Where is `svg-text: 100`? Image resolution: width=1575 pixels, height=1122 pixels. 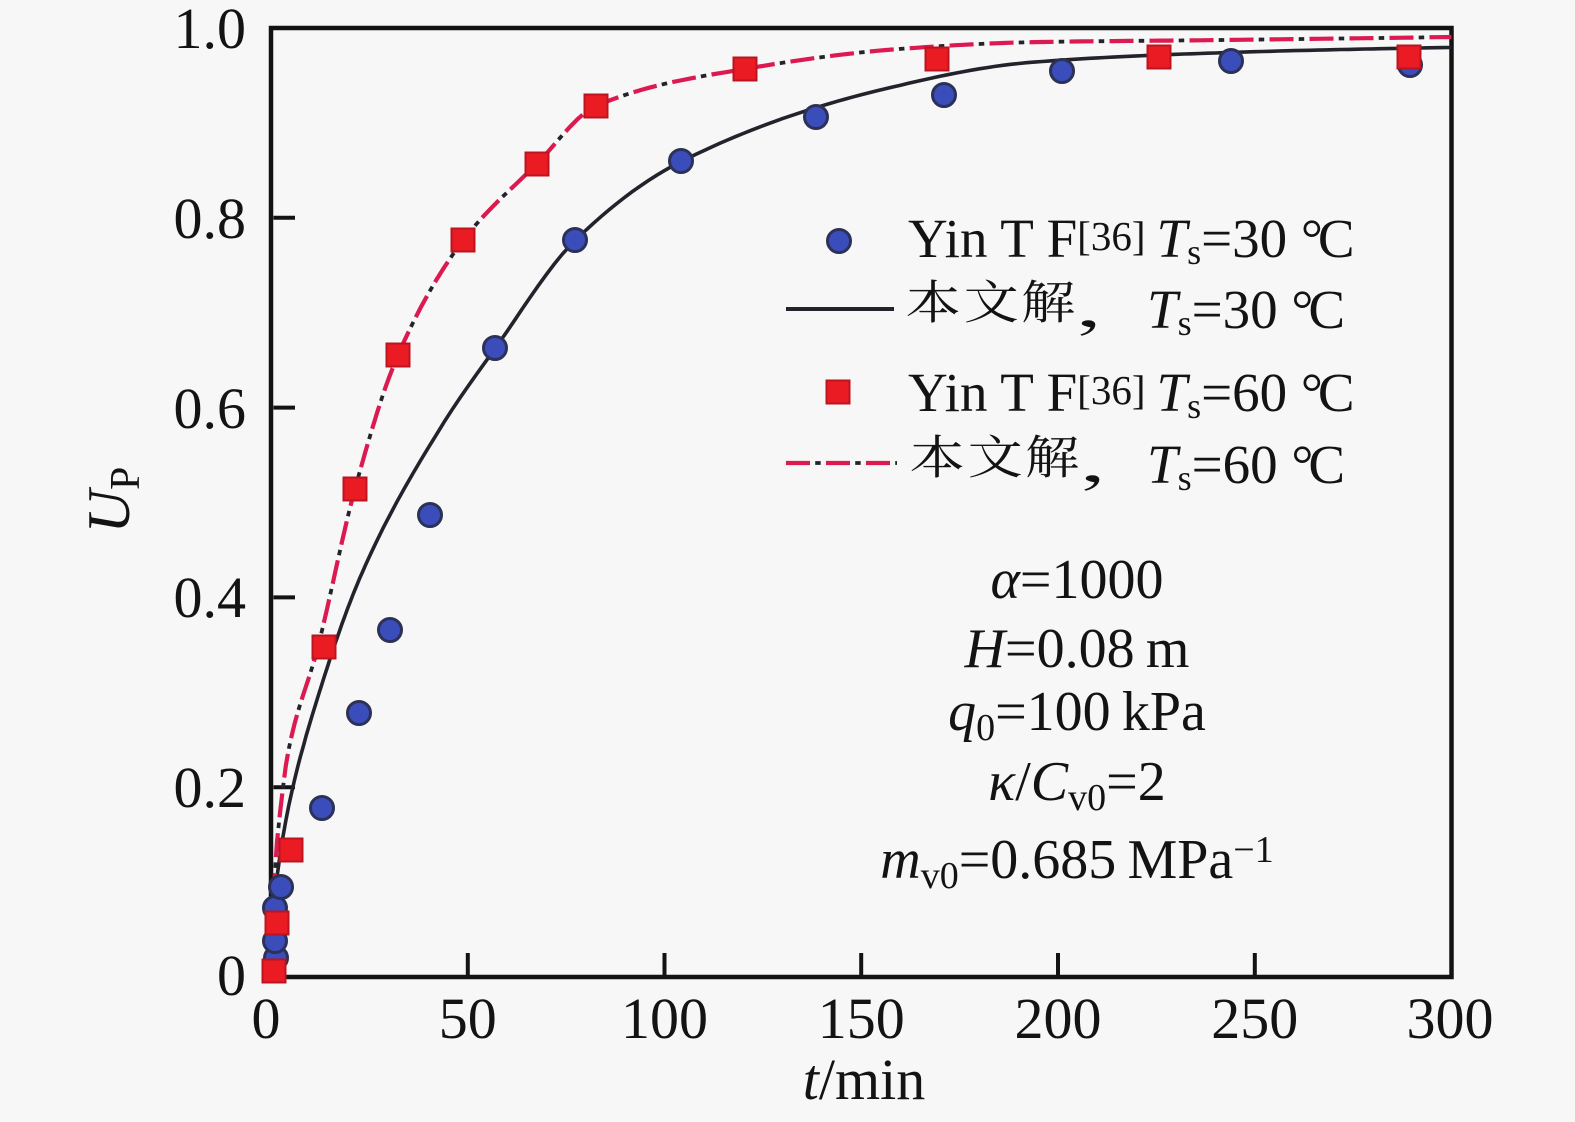
svg-text: 100 is located at coordinates (664, 1018).